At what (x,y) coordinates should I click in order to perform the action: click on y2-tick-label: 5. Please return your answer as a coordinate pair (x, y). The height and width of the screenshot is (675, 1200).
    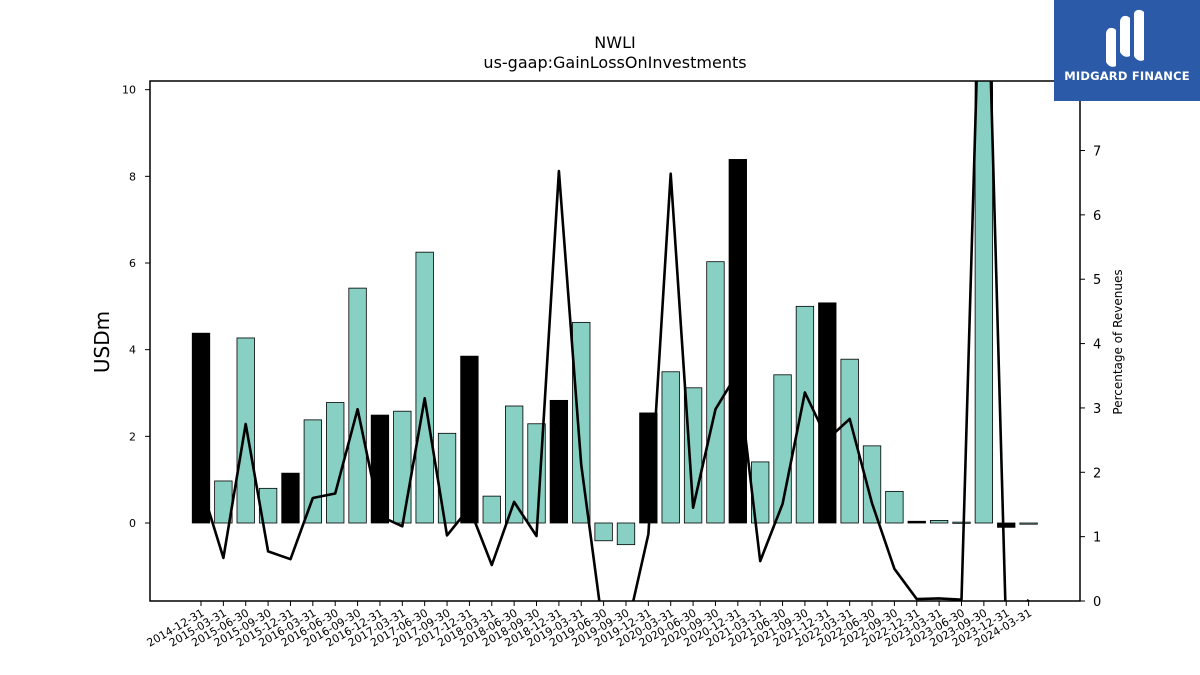
    Looking at the image, I should click on (1097, 280).